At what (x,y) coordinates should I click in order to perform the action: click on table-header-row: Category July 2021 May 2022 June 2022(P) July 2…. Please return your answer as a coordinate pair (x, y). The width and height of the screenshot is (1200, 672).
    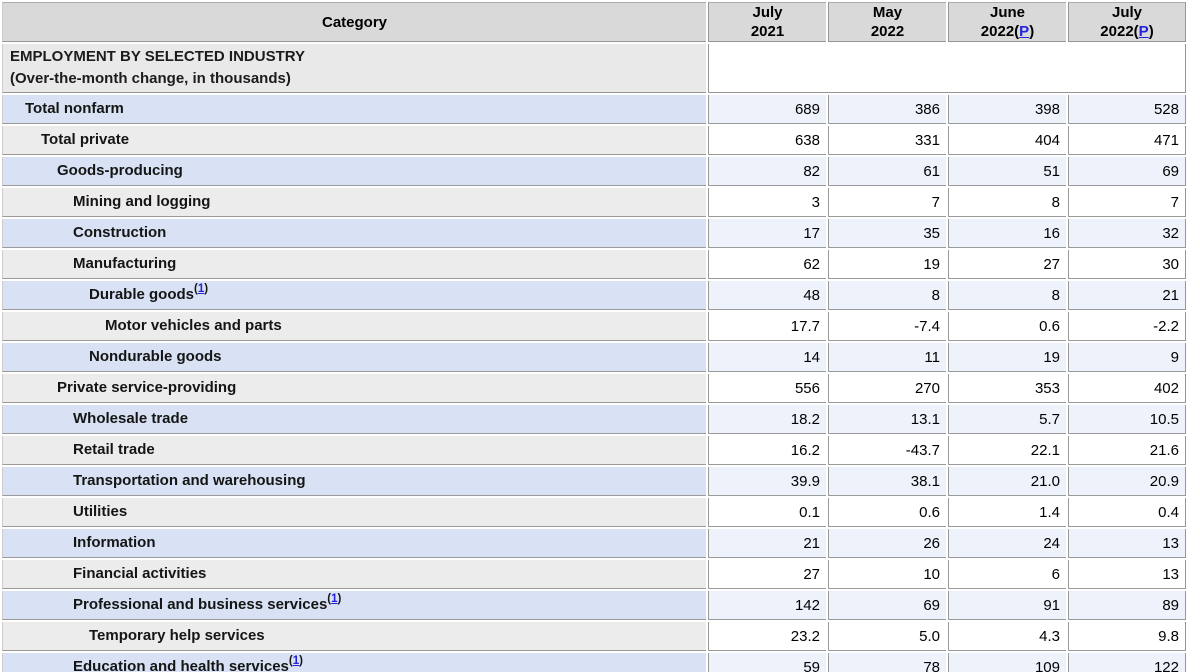
    Looking at the image, I should click on (594, 22).